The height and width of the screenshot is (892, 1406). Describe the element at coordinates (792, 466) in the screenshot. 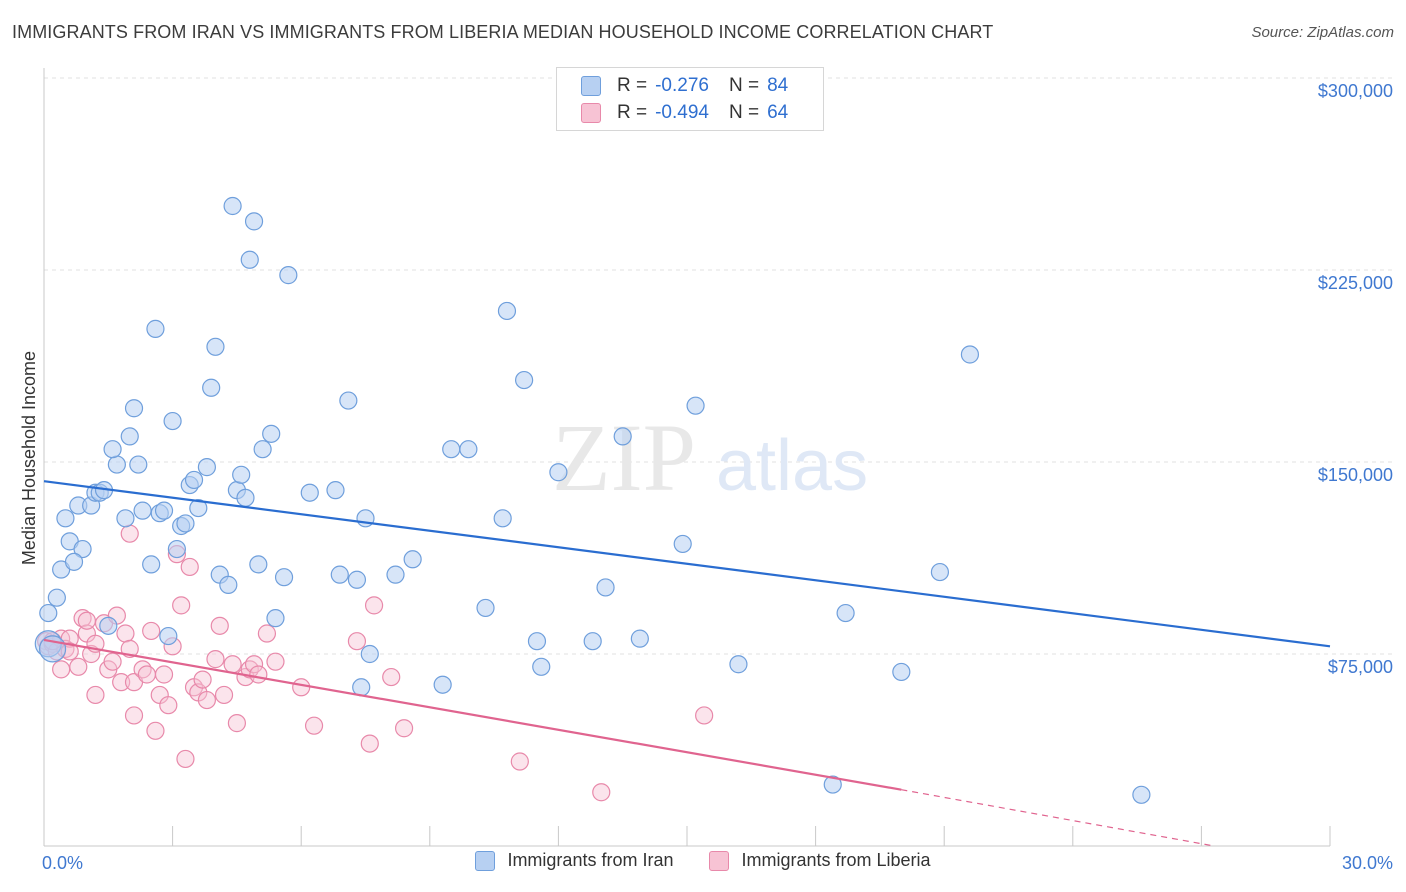

I see `watermark-atlas: atlas` at that location.